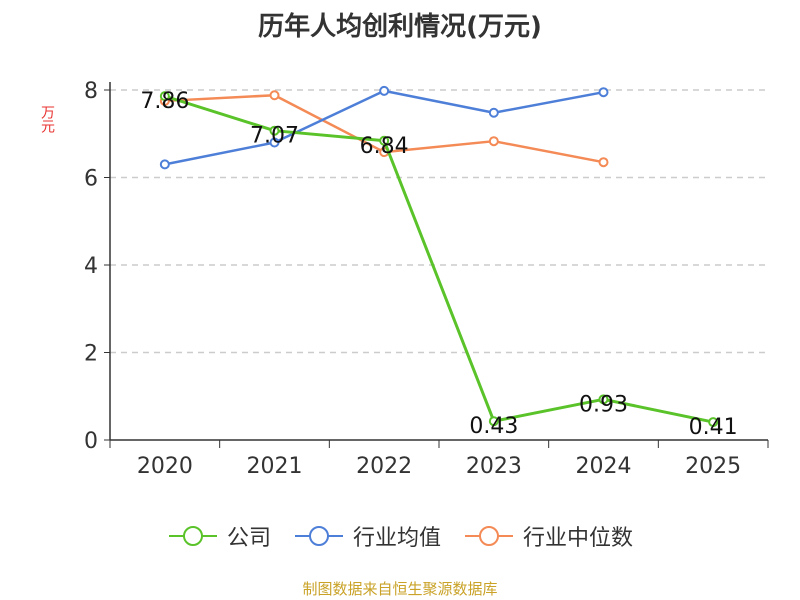 The image size is (800, 600). What do you see at coordinates (164, 96) in the screenshot?
I see `point-0-2020` at bounding box center [164, 96].